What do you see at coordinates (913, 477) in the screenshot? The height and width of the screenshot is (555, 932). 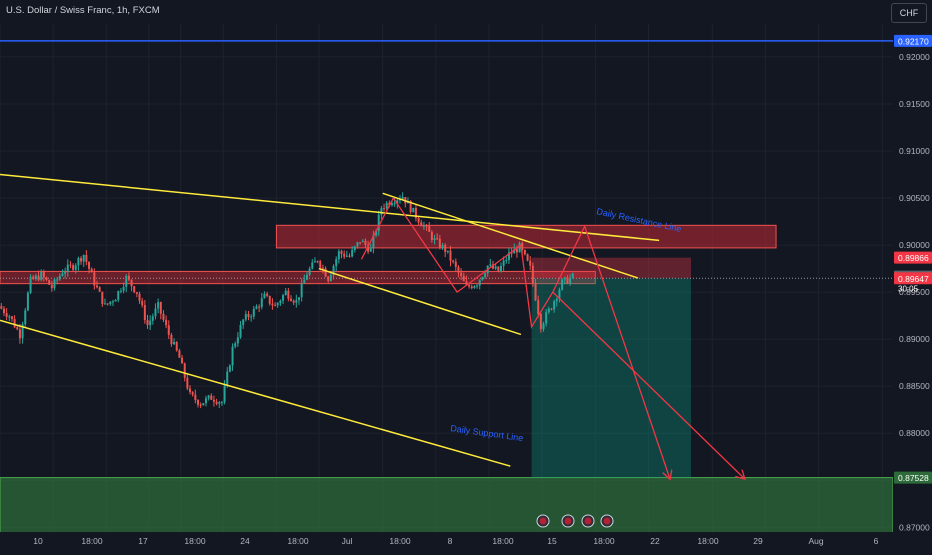 I see `price-label-bg` at bounding box center [913, 477].